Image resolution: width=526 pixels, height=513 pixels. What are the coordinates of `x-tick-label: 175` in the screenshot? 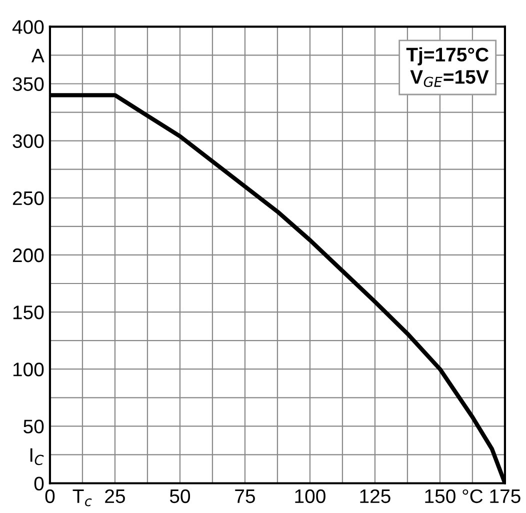 It's located at (505, 497).